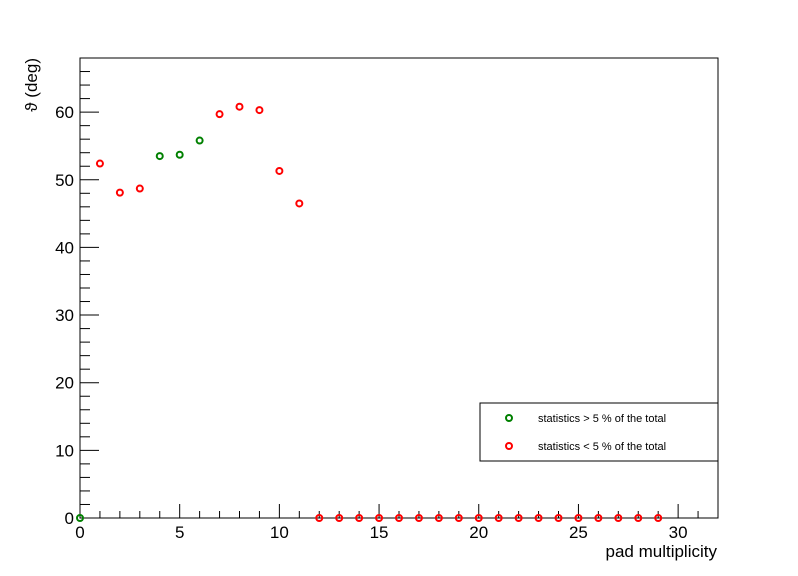 The image size is (798, 576). Describe the element at coordinates (64, 180) in the screenshot. I see `y-tick-label: 50` at that location.